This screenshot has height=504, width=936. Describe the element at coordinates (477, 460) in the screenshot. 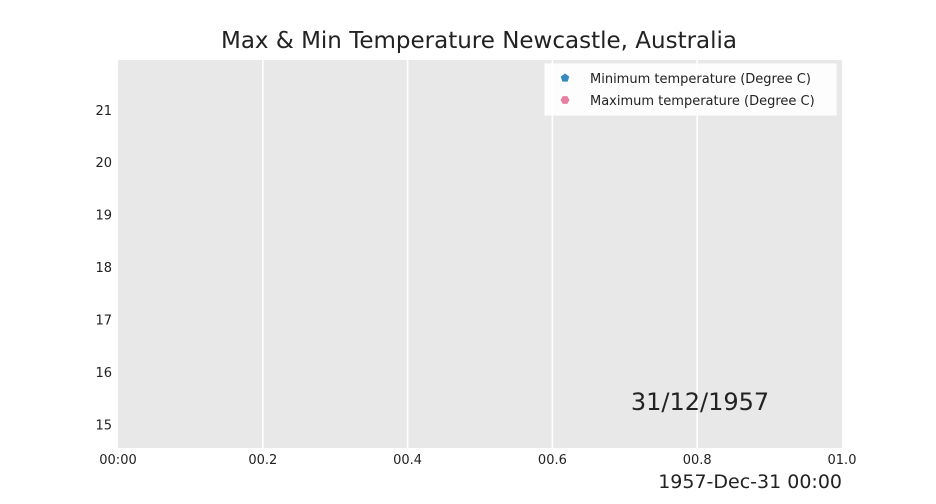

I see `x-axis-ticks: 00:00 00.2 00.4 00.6 00.8 01.0` at that location.